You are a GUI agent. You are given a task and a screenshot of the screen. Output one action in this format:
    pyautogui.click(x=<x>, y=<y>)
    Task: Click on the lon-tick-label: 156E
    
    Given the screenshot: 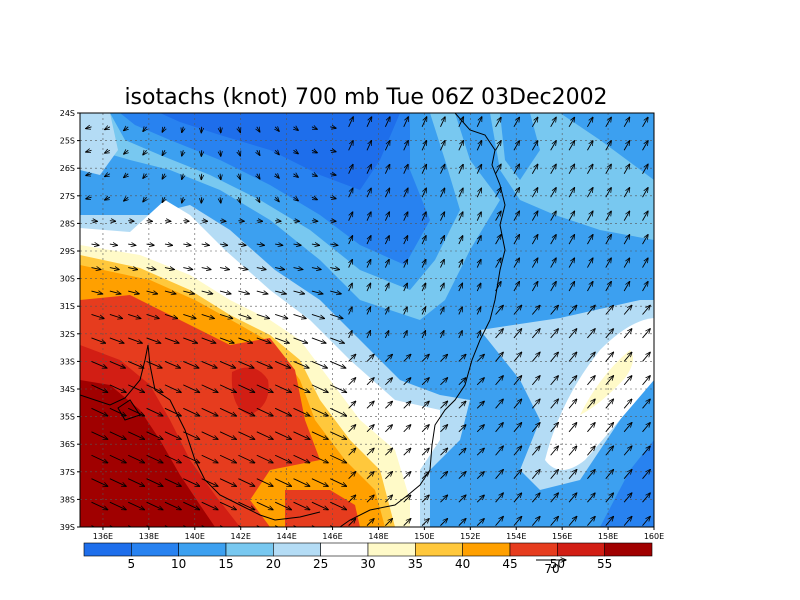 What is the action you would take?
    pyautogui.click(x=562, y=536)
    